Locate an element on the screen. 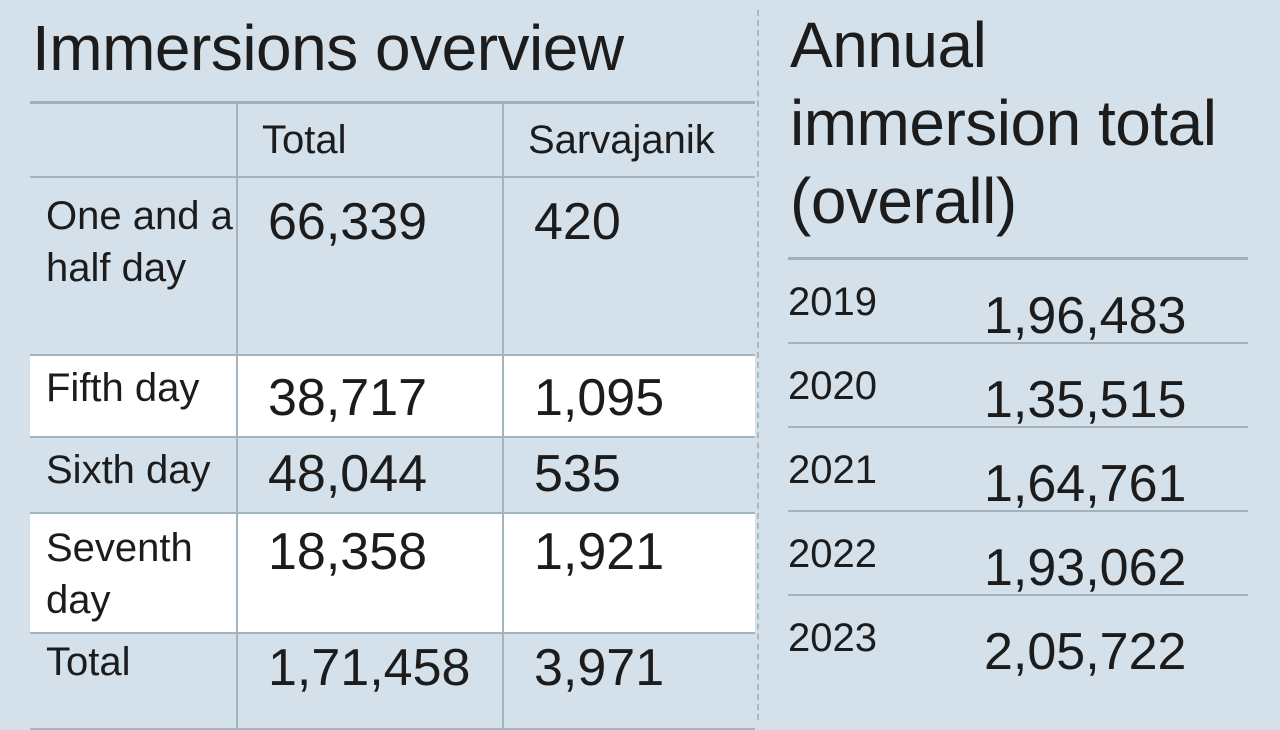  annual-row: 2021 1,64,761 is located at coordinates (1018, 470).